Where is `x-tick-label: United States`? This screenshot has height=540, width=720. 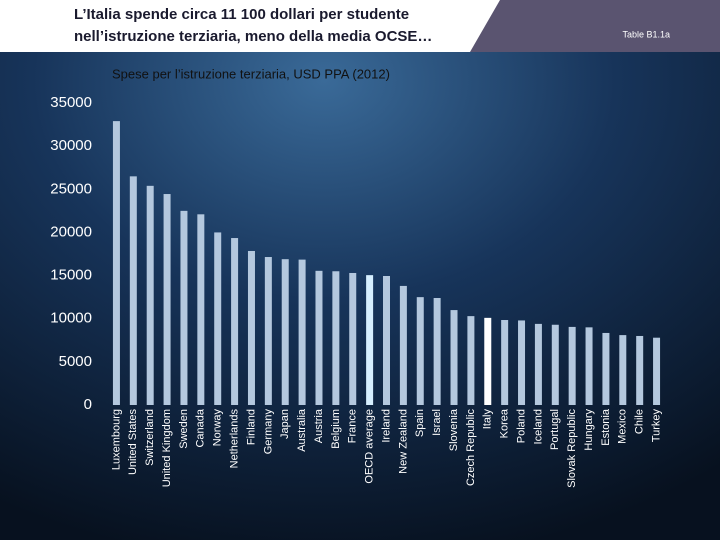 x-tick-label: United States is located at coordinates (133, 442).